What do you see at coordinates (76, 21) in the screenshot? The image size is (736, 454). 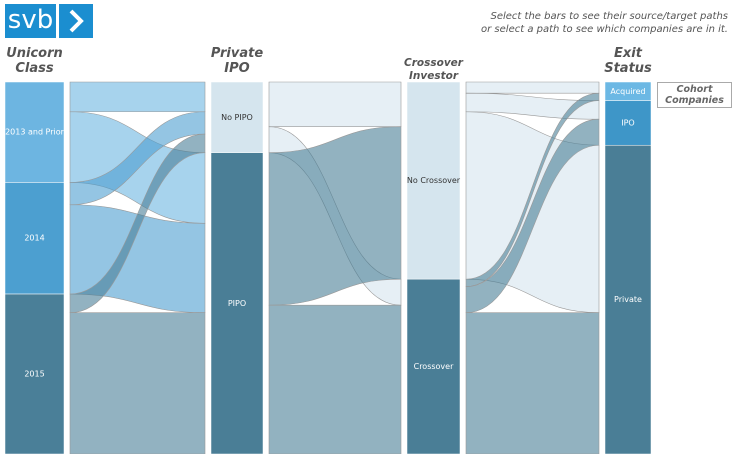 I see `logo-arrow` at bounding box center [76, 21].